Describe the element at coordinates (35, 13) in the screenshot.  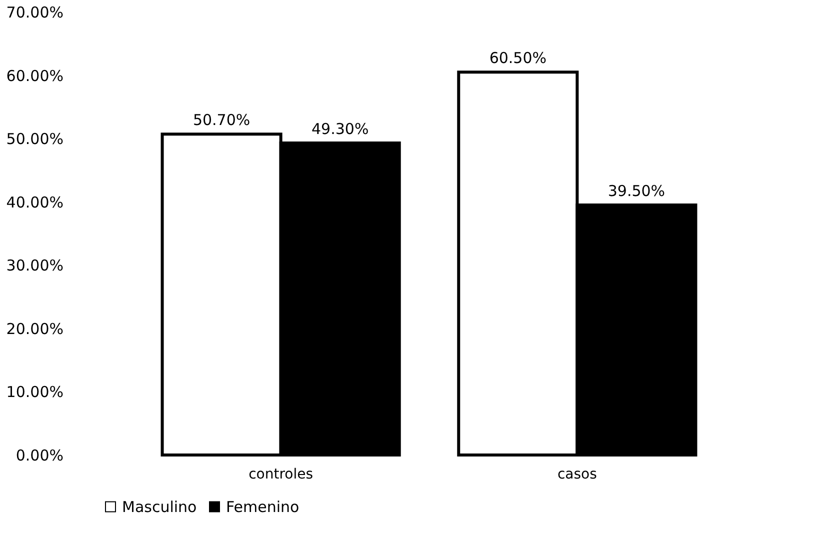
I see `y-tick-label: 70.00%` at that location.